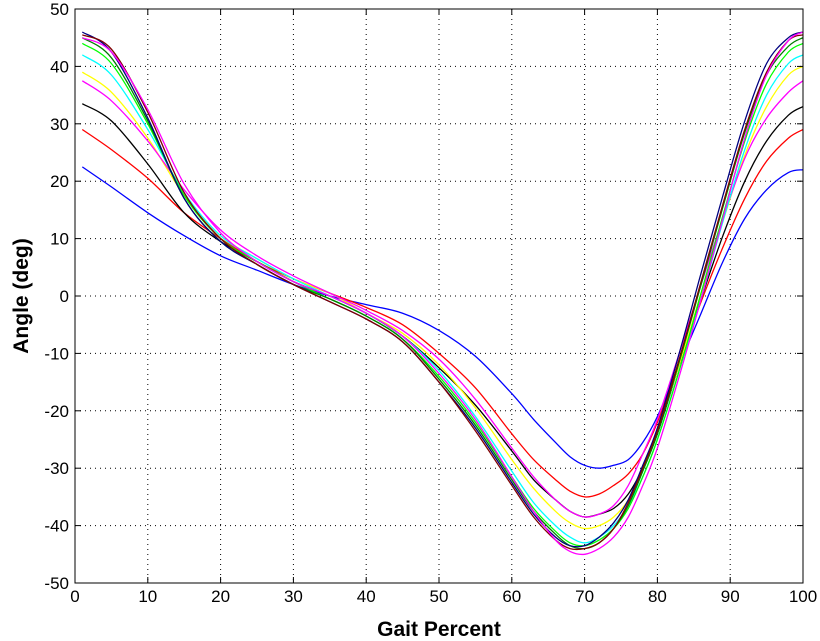 The height and width of the screenshot is (641, 820). Describe the element at coordinates (439, 596) in the screenshot. I see `x-tick-label: 50` at that location.